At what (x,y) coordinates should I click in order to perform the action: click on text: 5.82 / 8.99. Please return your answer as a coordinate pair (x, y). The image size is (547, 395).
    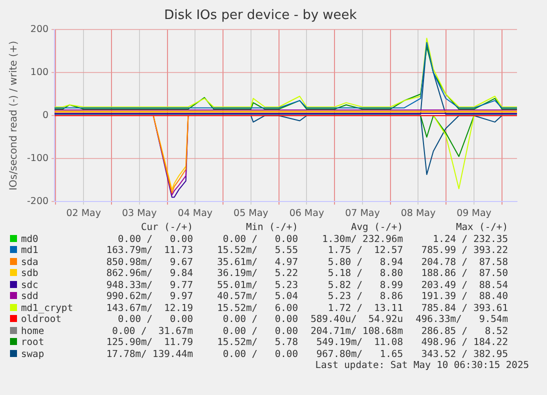
    Looking at the image, I should click on (364, 285).